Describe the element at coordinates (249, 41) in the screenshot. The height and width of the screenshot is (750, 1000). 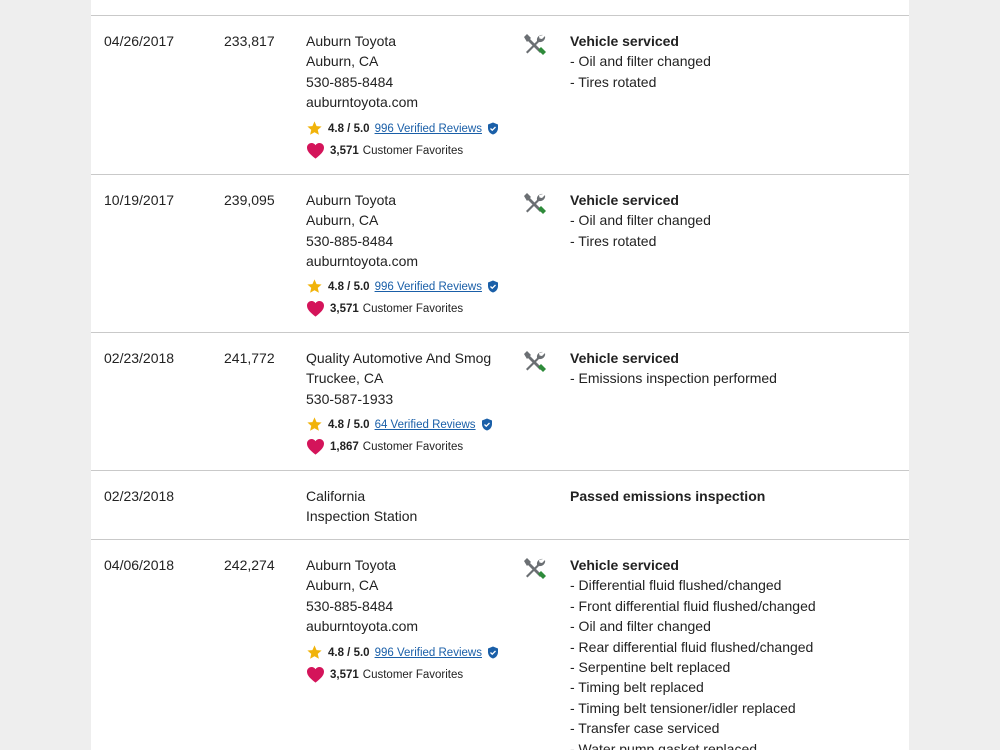
I see `record-mileage: 233,817` at that location.